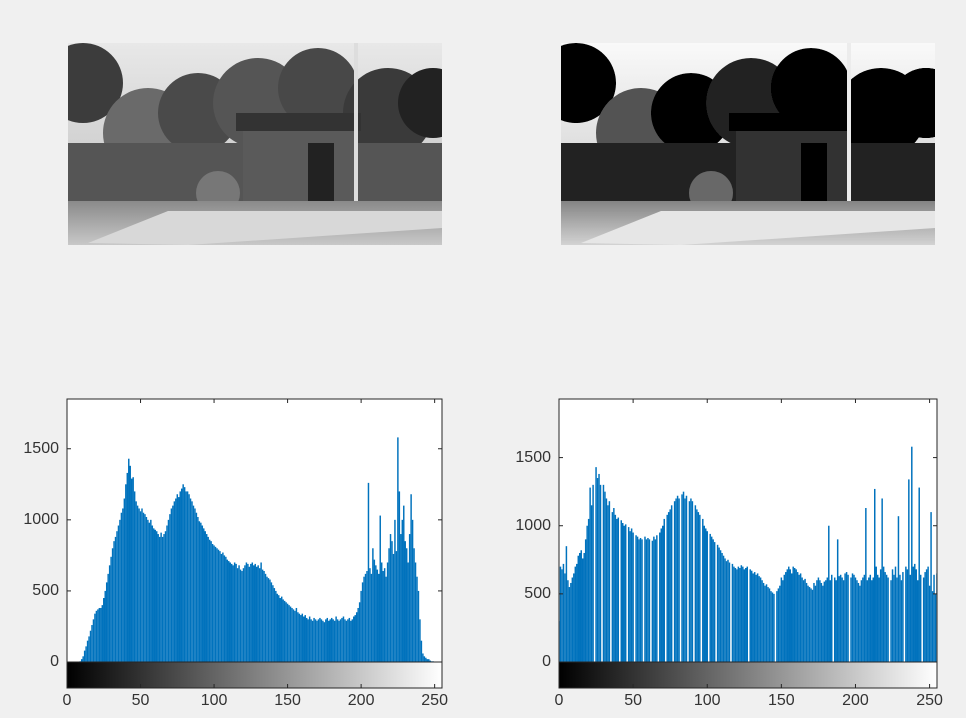 The width and height of the screenshot is (966, 718). What do you see at coordinates (633, 700) in the screenshot?
I see `x-tick-label: 50` at bounding box center [633, 700].